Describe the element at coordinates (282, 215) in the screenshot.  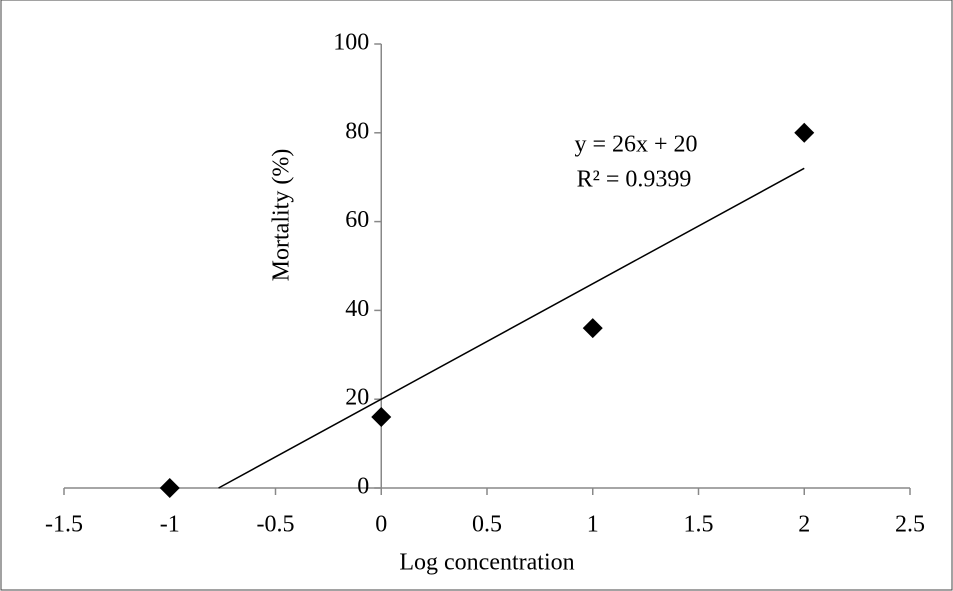
I see `y-axis-title: Mortality (%)` at that location.